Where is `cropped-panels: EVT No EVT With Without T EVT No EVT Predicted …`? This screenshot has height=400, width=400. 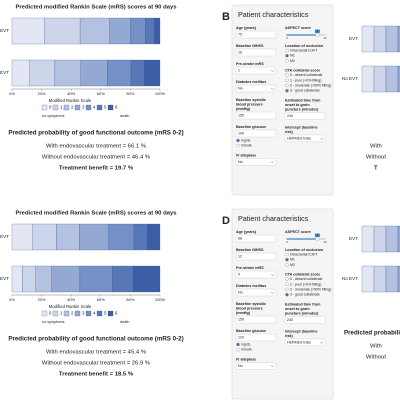
cropped-panels: EVT No EVT With Without T EVT No EVT Predicted … is located at coordinates (371, 193).